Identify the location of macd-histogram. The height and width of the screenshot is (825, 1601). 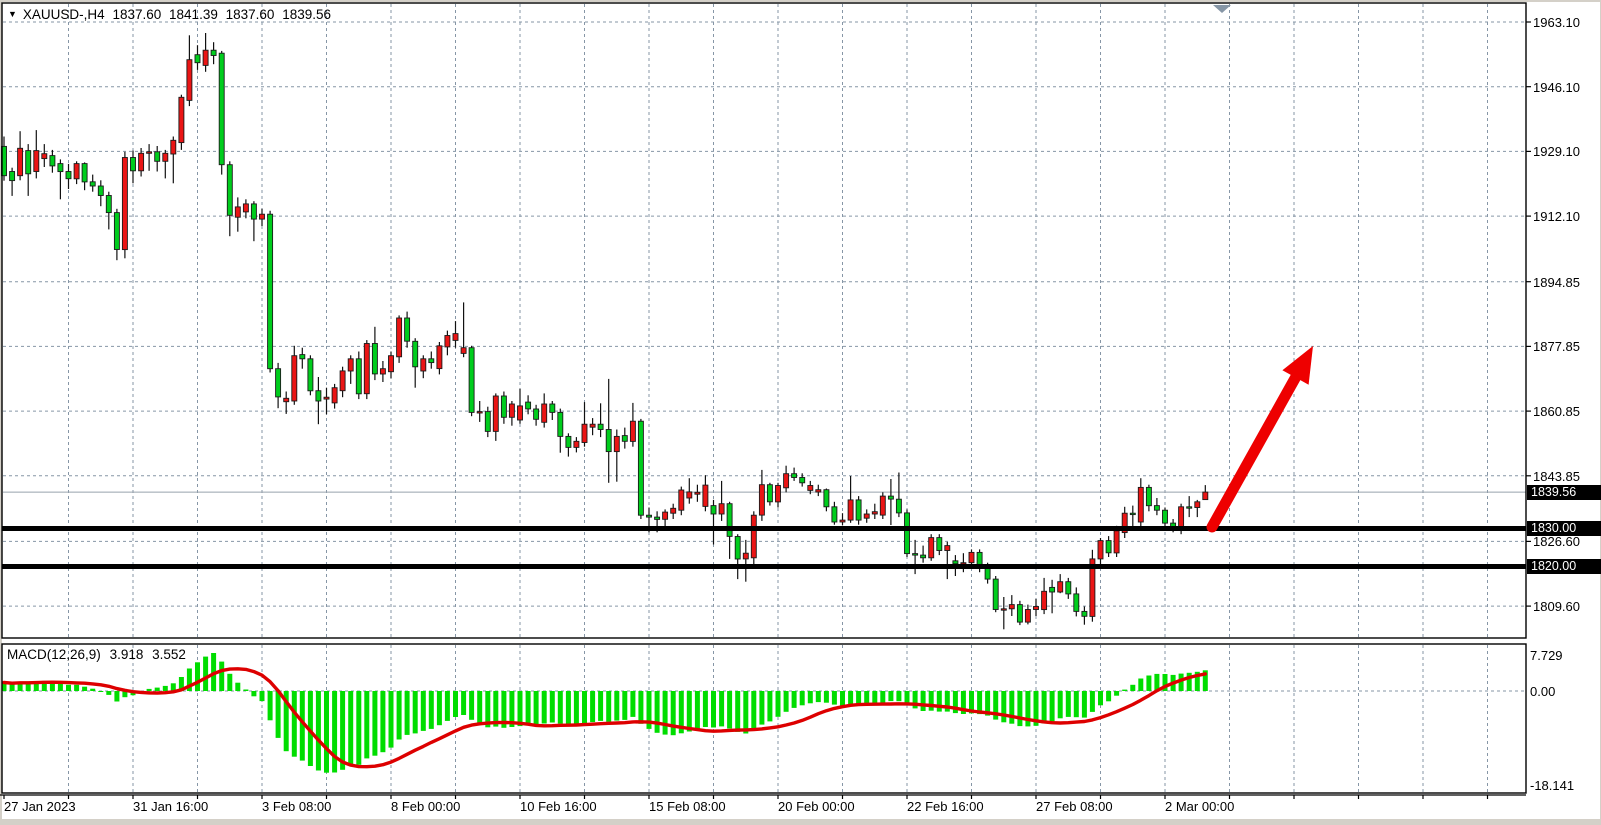
(604, 713).